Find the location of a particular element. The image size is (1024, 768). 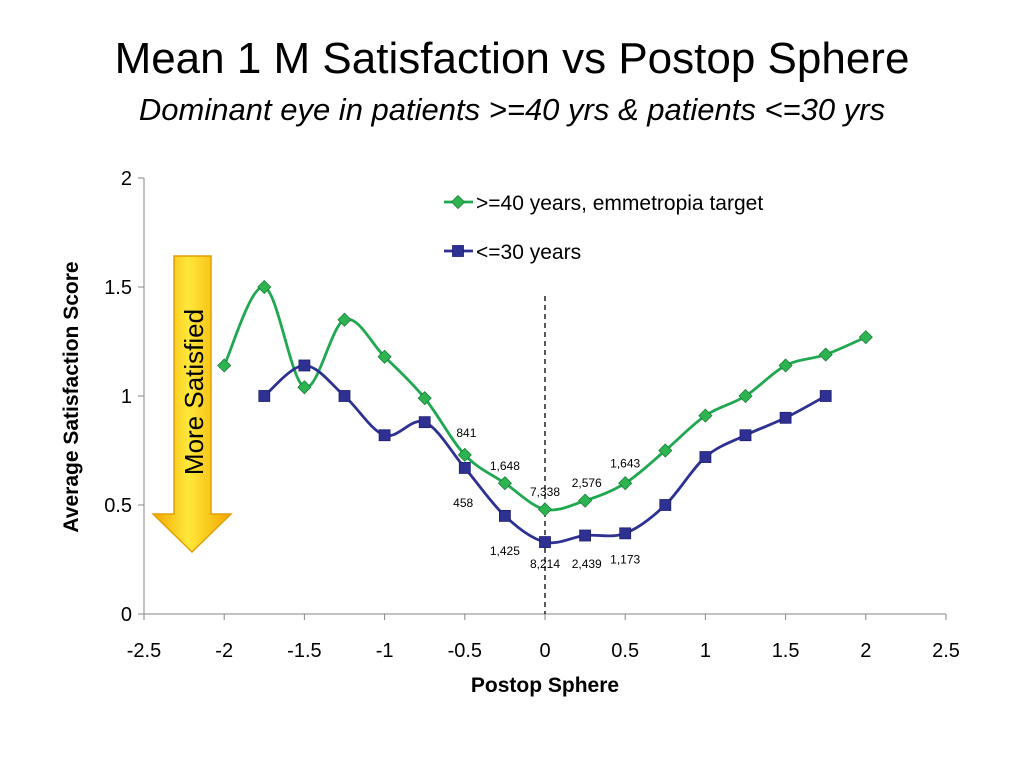

x-tick-label: 2 is located at coordinates (865, 651).